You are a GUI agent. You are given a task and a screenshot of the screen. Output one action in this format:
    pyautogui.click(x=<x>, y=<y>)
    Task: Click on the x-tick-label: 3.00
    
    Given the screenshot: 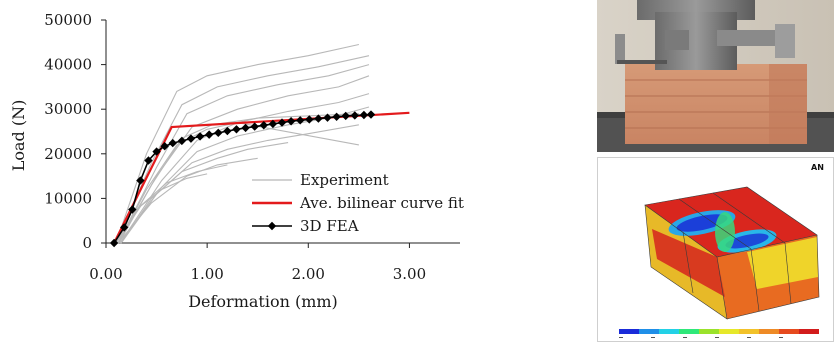 What is the action you would take?
    pyautogui.click(x=409, y=274)
    